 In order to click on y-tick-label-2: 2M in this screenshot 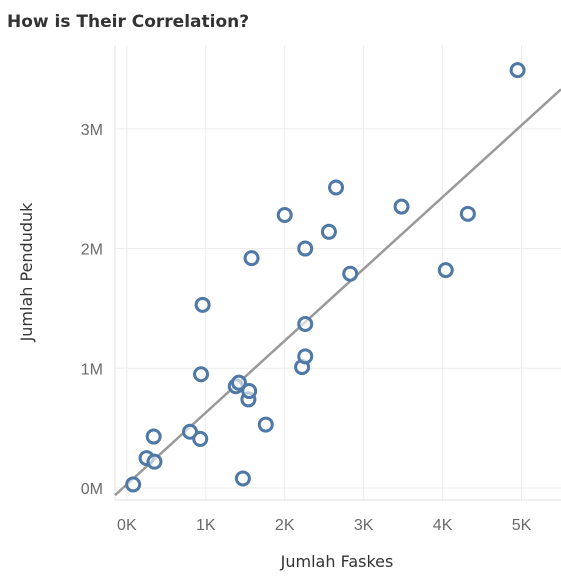, I will do `click(92, 250)`.